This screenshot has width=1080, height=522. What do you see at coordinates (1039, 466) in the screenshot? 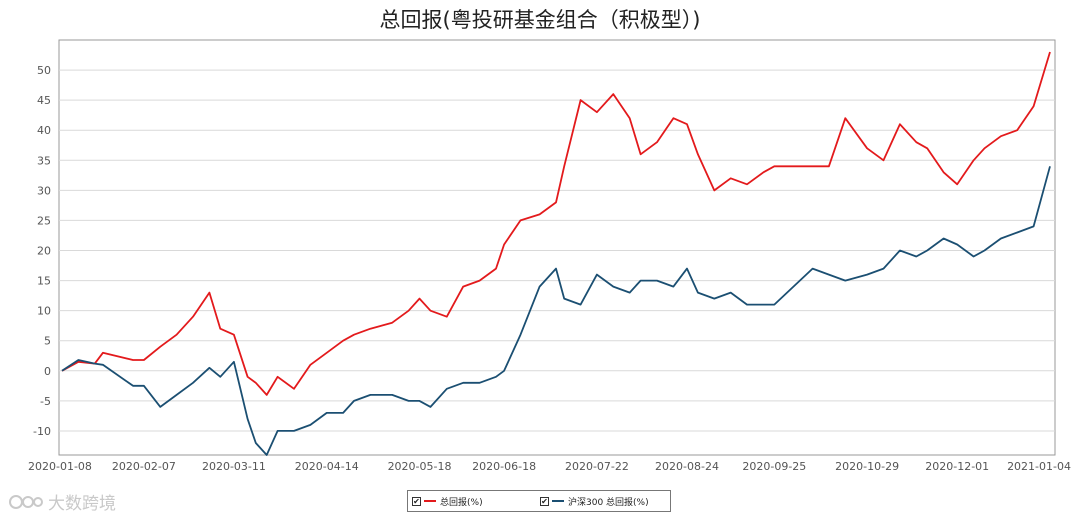
I see `x-tick-label: 2021-01-04` at bounding box center [1039, 466].